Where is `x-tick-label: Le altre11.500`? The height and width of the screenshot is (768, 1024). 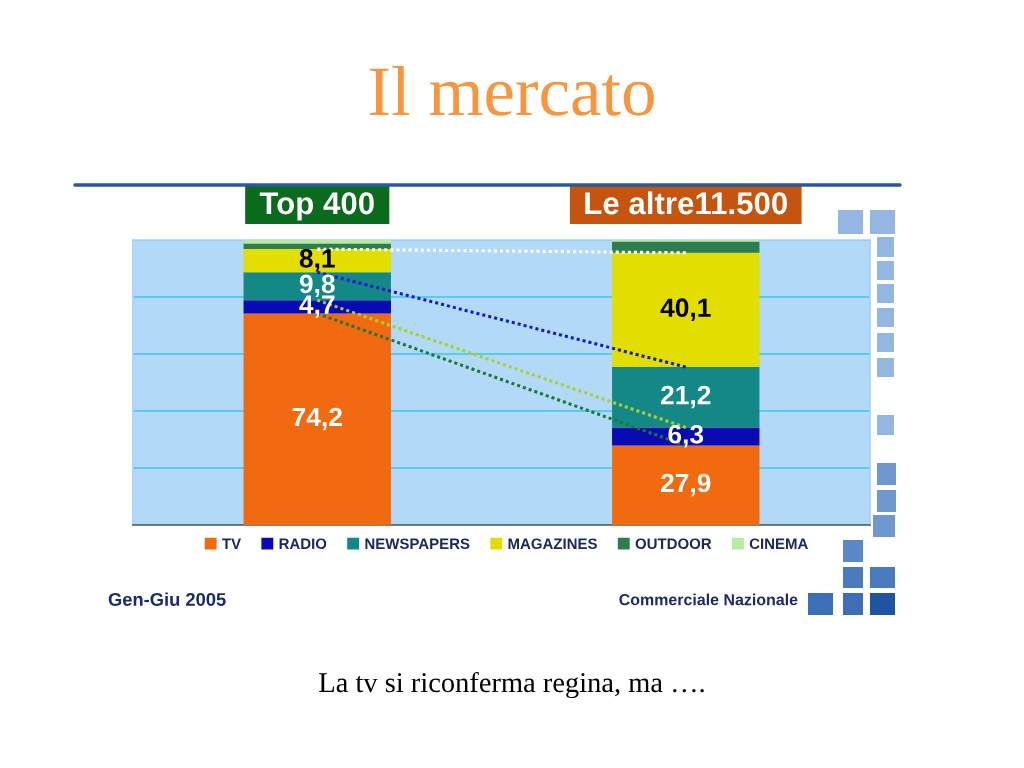
x-tick-label: Le altre11.500 is located at coordinates (686, 203).